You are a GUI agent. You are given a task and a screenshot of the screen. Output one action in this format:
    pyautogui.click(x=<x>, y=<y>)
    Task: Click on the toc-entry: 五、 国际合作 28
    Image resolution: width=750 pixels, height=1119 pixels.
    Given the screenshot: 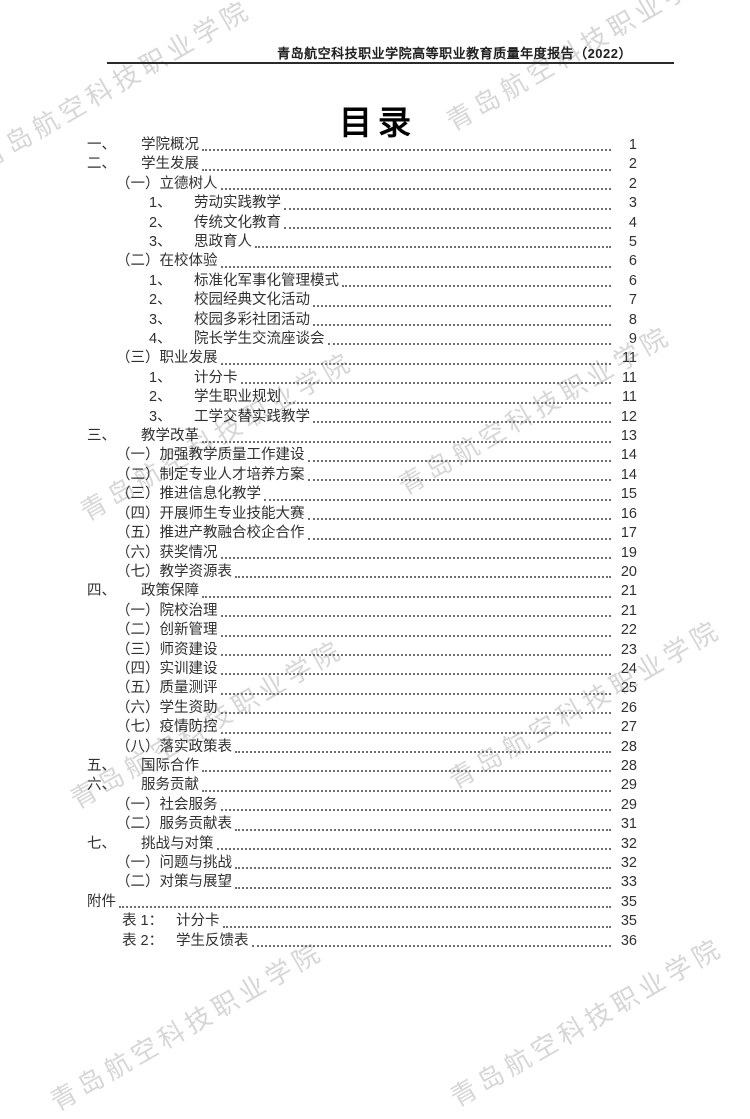 What is the action you would take?
    pyautogui.click(x=362, y=766)
    